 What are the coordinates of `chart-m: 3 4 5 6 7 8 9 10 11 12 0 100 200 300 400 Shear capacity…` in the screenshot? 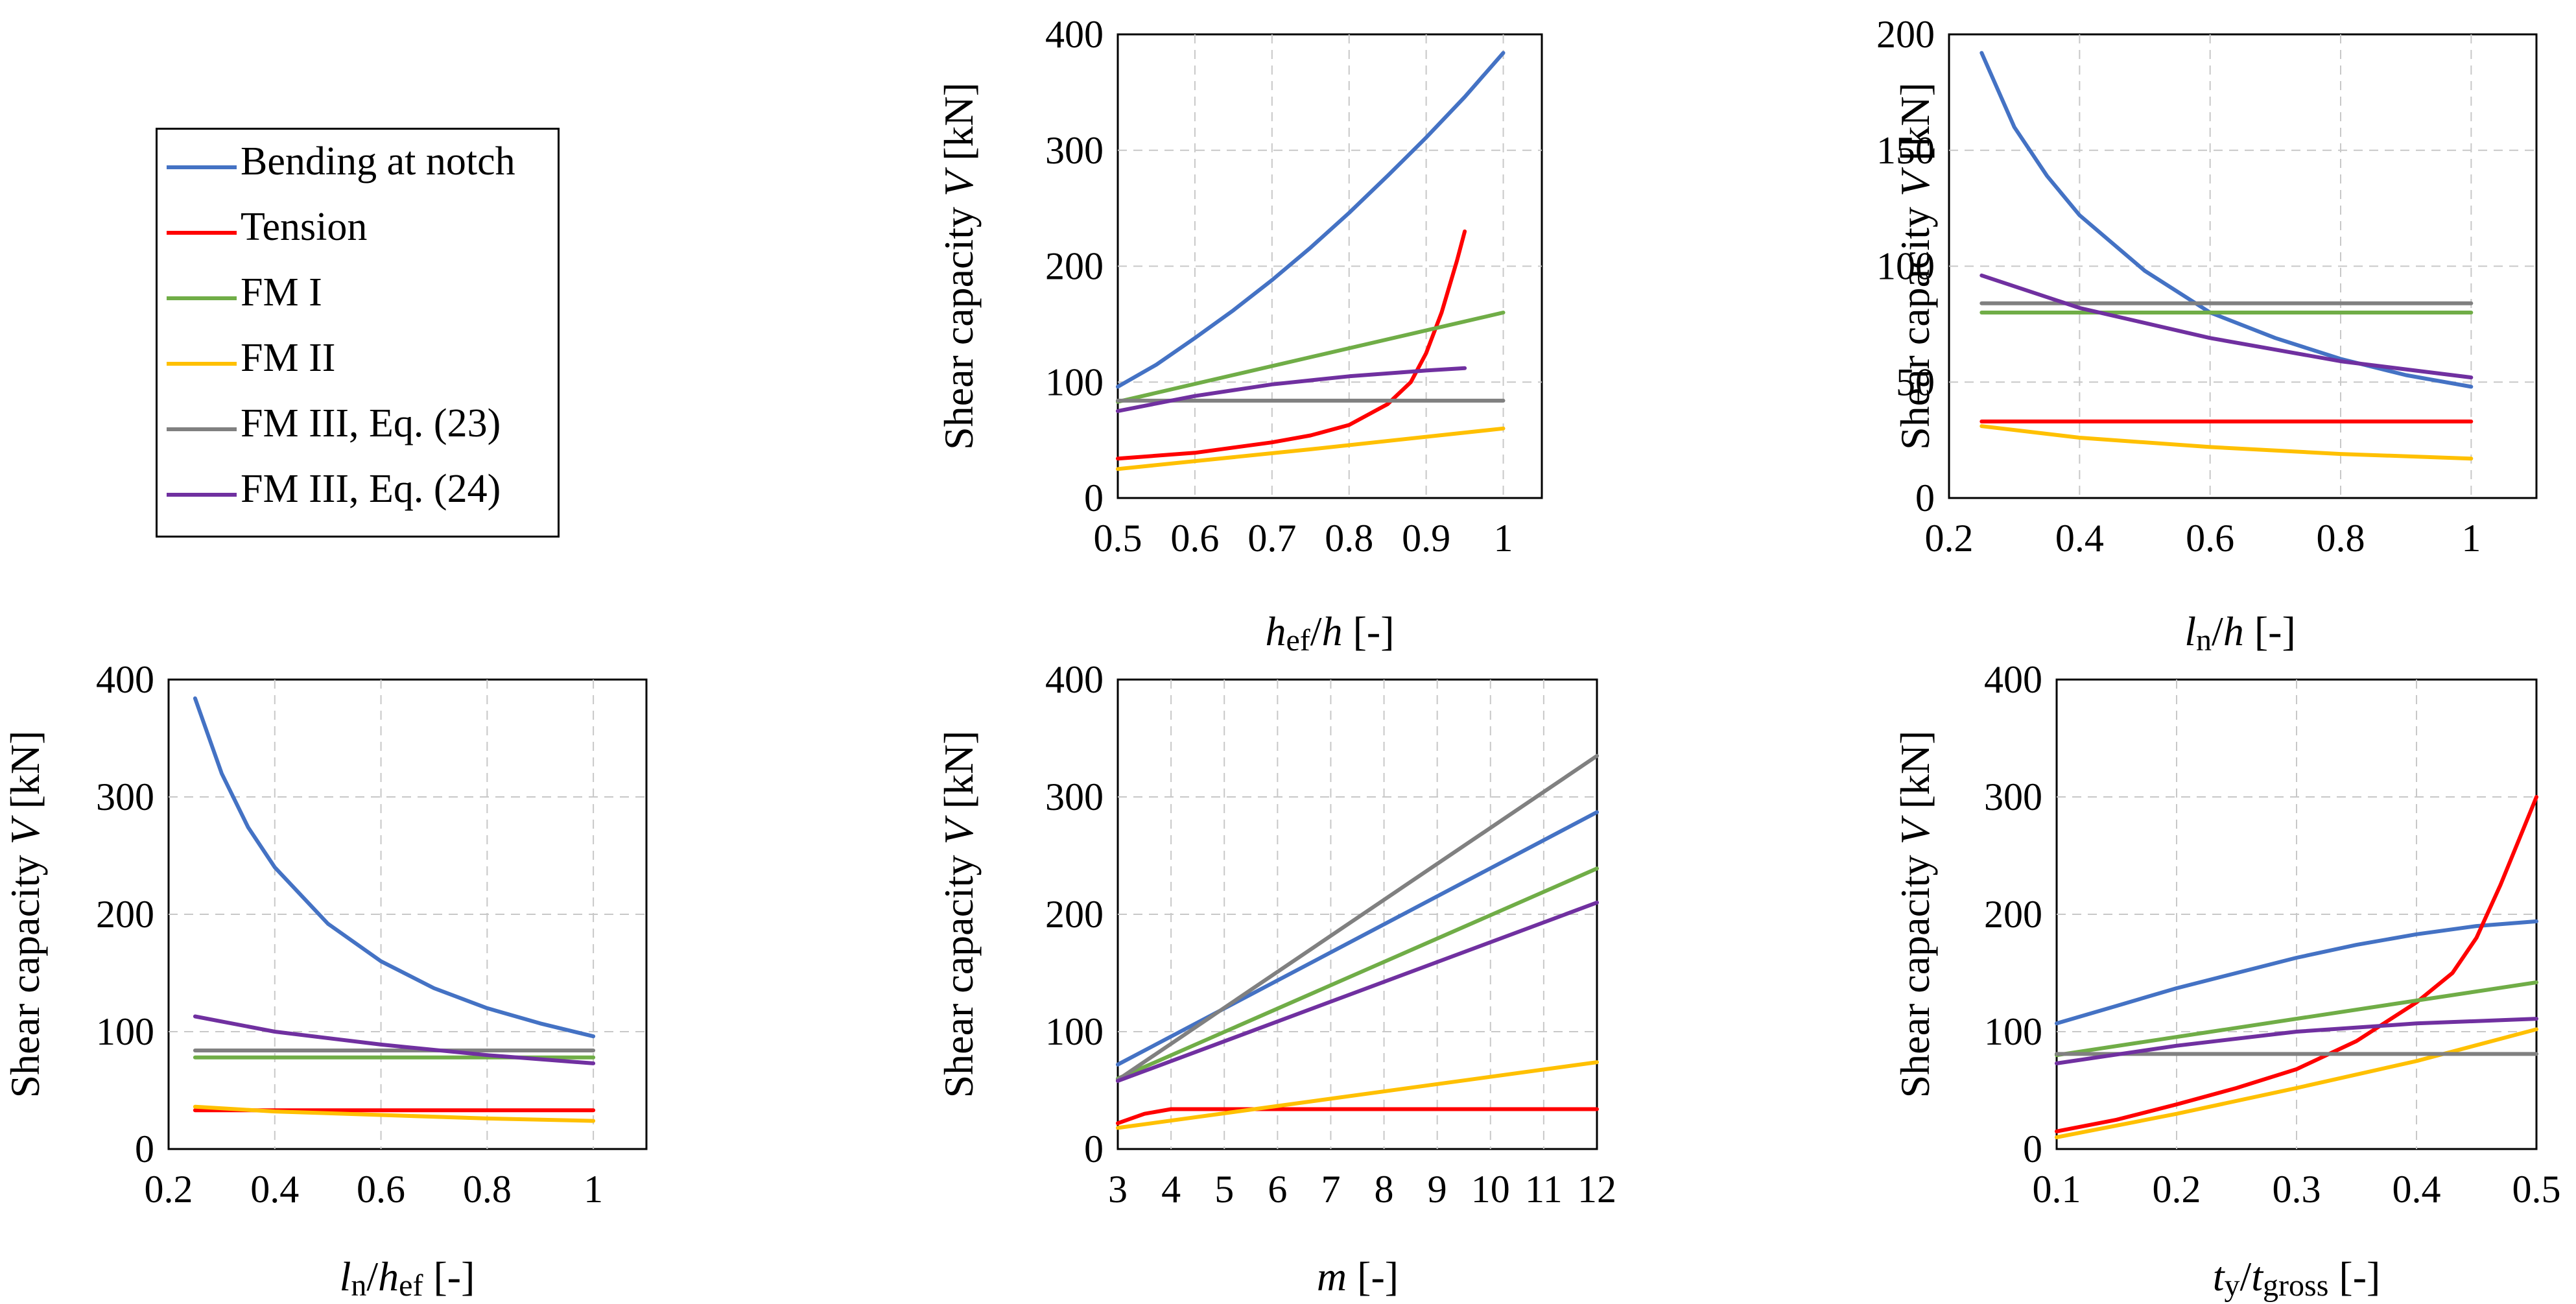 It's located at (1276, 978).